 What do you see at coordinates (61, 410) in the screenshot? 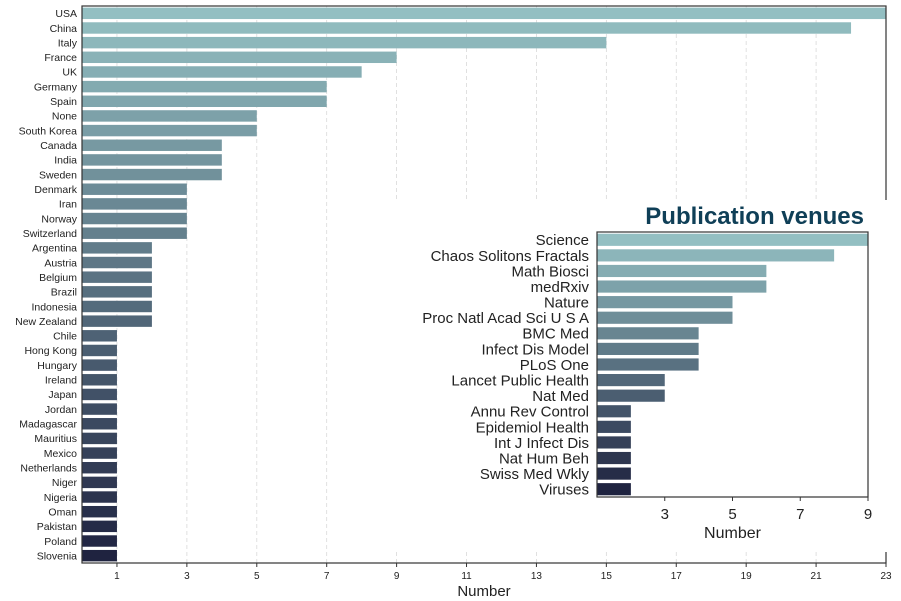
I see `category-label: Jordan` at bounding box center [61, 410].